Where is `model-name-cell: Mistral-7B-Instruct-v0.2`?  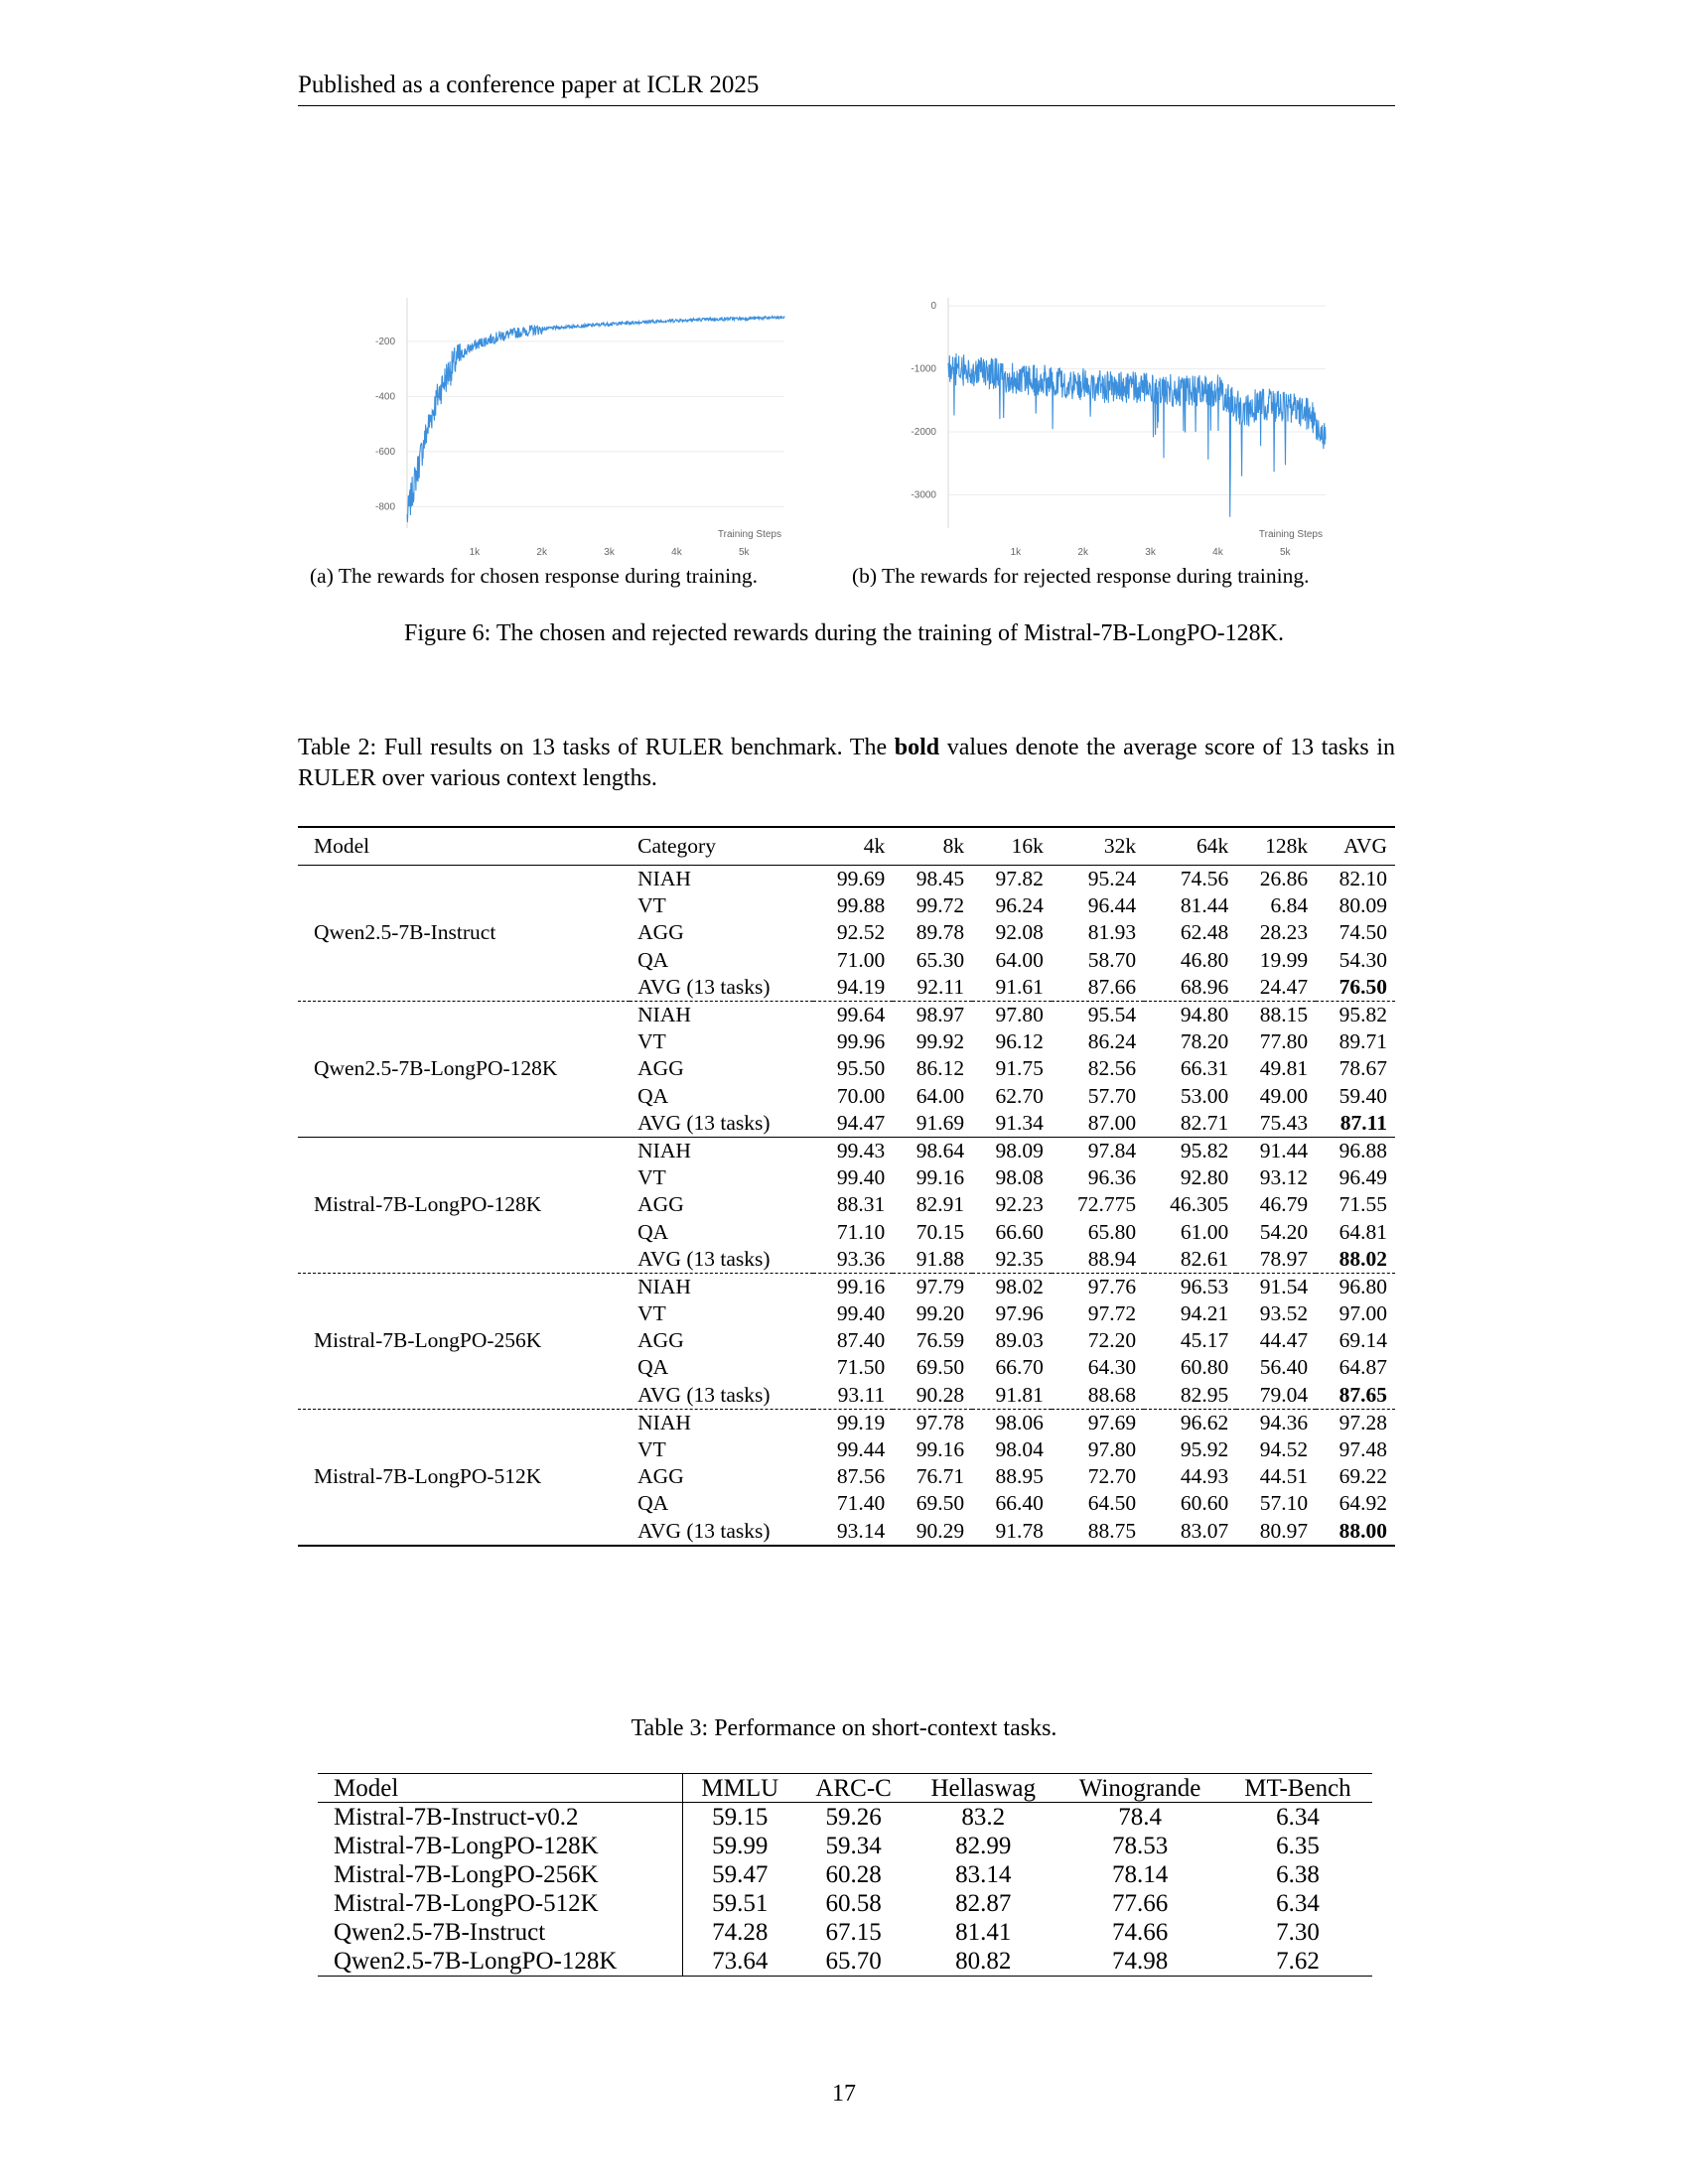 model-name-cell: Mistral-7B-Instruct-v0.2 is located at coordinates (500, 1817).